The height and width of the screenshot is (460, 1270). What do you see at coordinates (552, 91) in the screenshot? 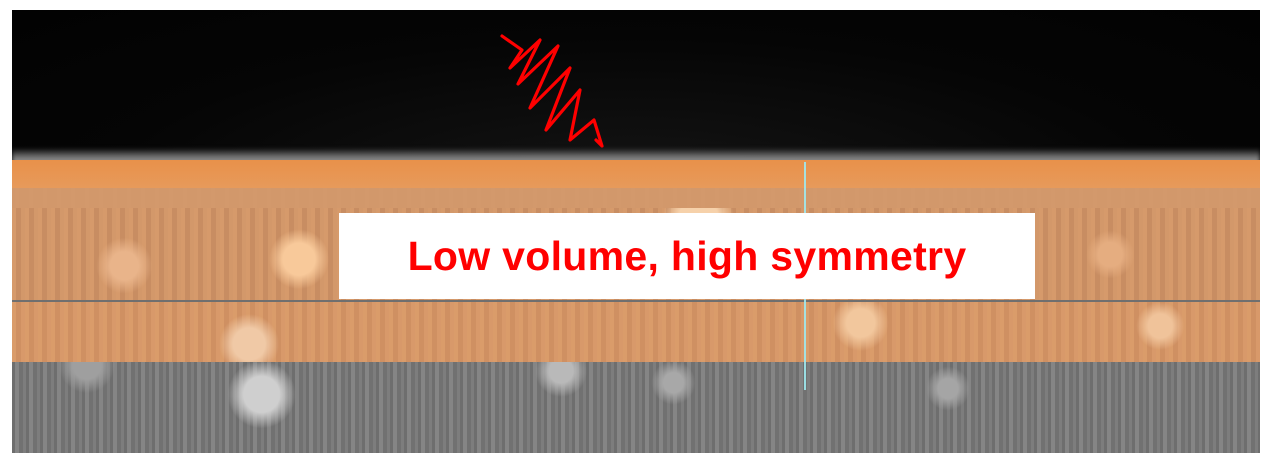
I see `red-waveform-icon` at bounding box center [552, 91].